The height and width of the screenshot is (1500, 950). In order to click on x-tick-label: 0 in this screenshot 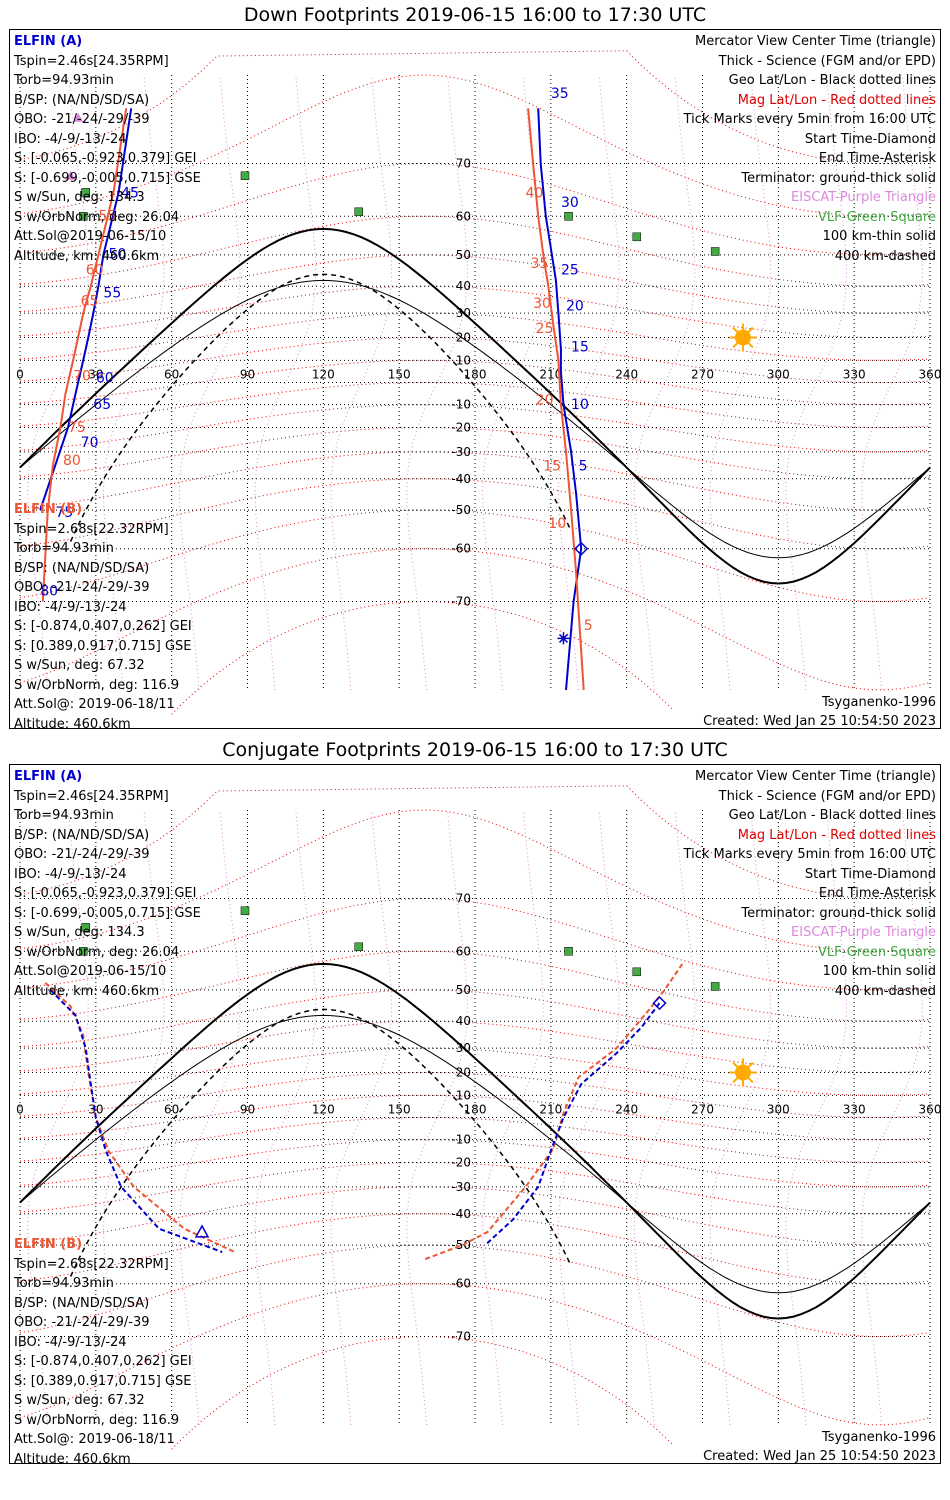, I will do `click(20, 1110)`.